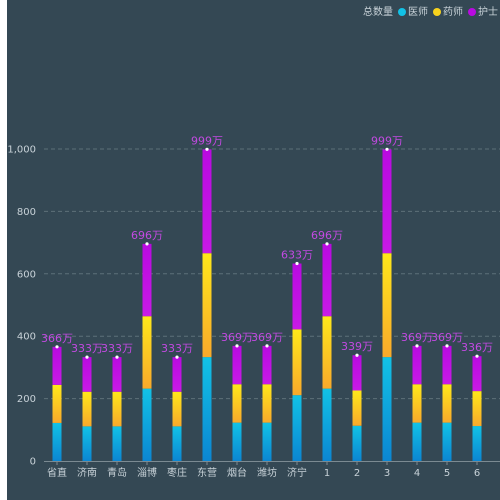 The width and height of the screenshot is (500, 500). What do you see at coordinates (117, 472) in the screenshot?
I see `x-tick-label: 青岛` at bounding box center [117, 472].